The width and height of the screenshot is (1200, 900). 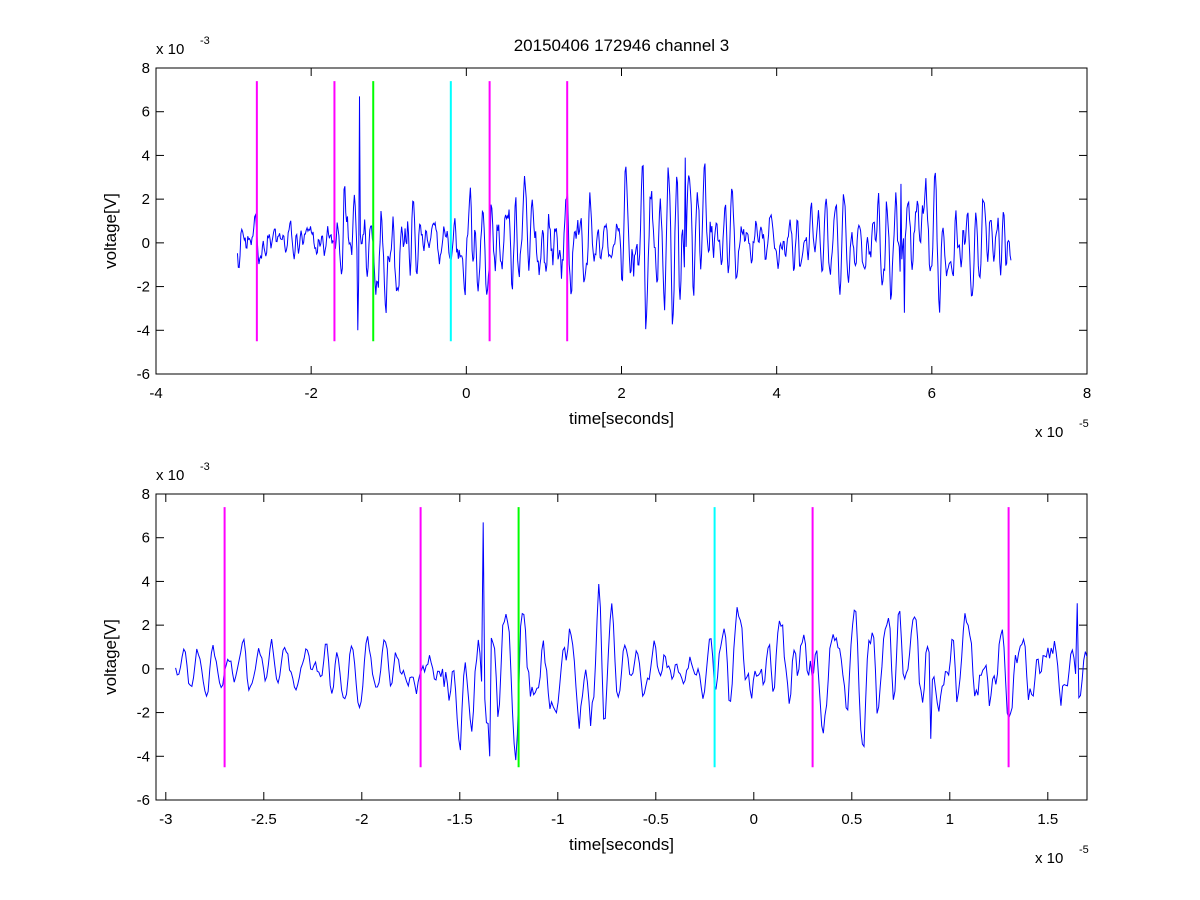 What do you see at coordinates (460, 819) in the screenshot?
I see `x-tick-label: -1.5` at bounding box center [460, 819].